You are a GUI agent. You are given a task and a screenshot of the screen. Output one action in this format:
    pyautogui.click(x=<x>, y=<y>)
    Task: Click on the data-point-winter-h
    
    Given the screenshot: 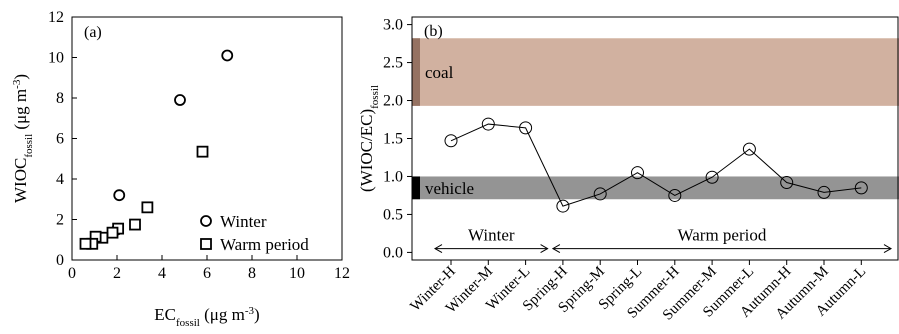 What is the action you would take?
    pyautogui.click(x=451, y=141)
    